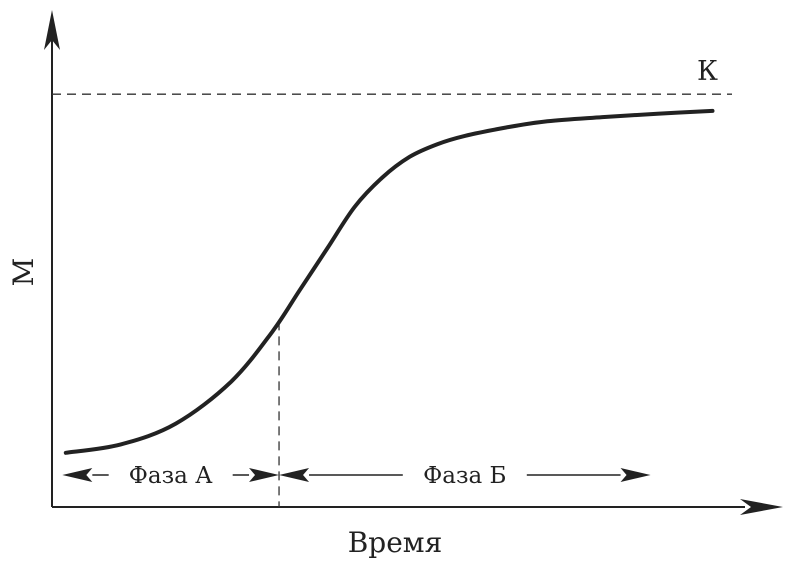 The height and width of the screenshot is (562, 795). What do you see at coordinates (635, 475) in the screenshot?
I see `phase-b-arrow-right` at bounding box center [635, 475].